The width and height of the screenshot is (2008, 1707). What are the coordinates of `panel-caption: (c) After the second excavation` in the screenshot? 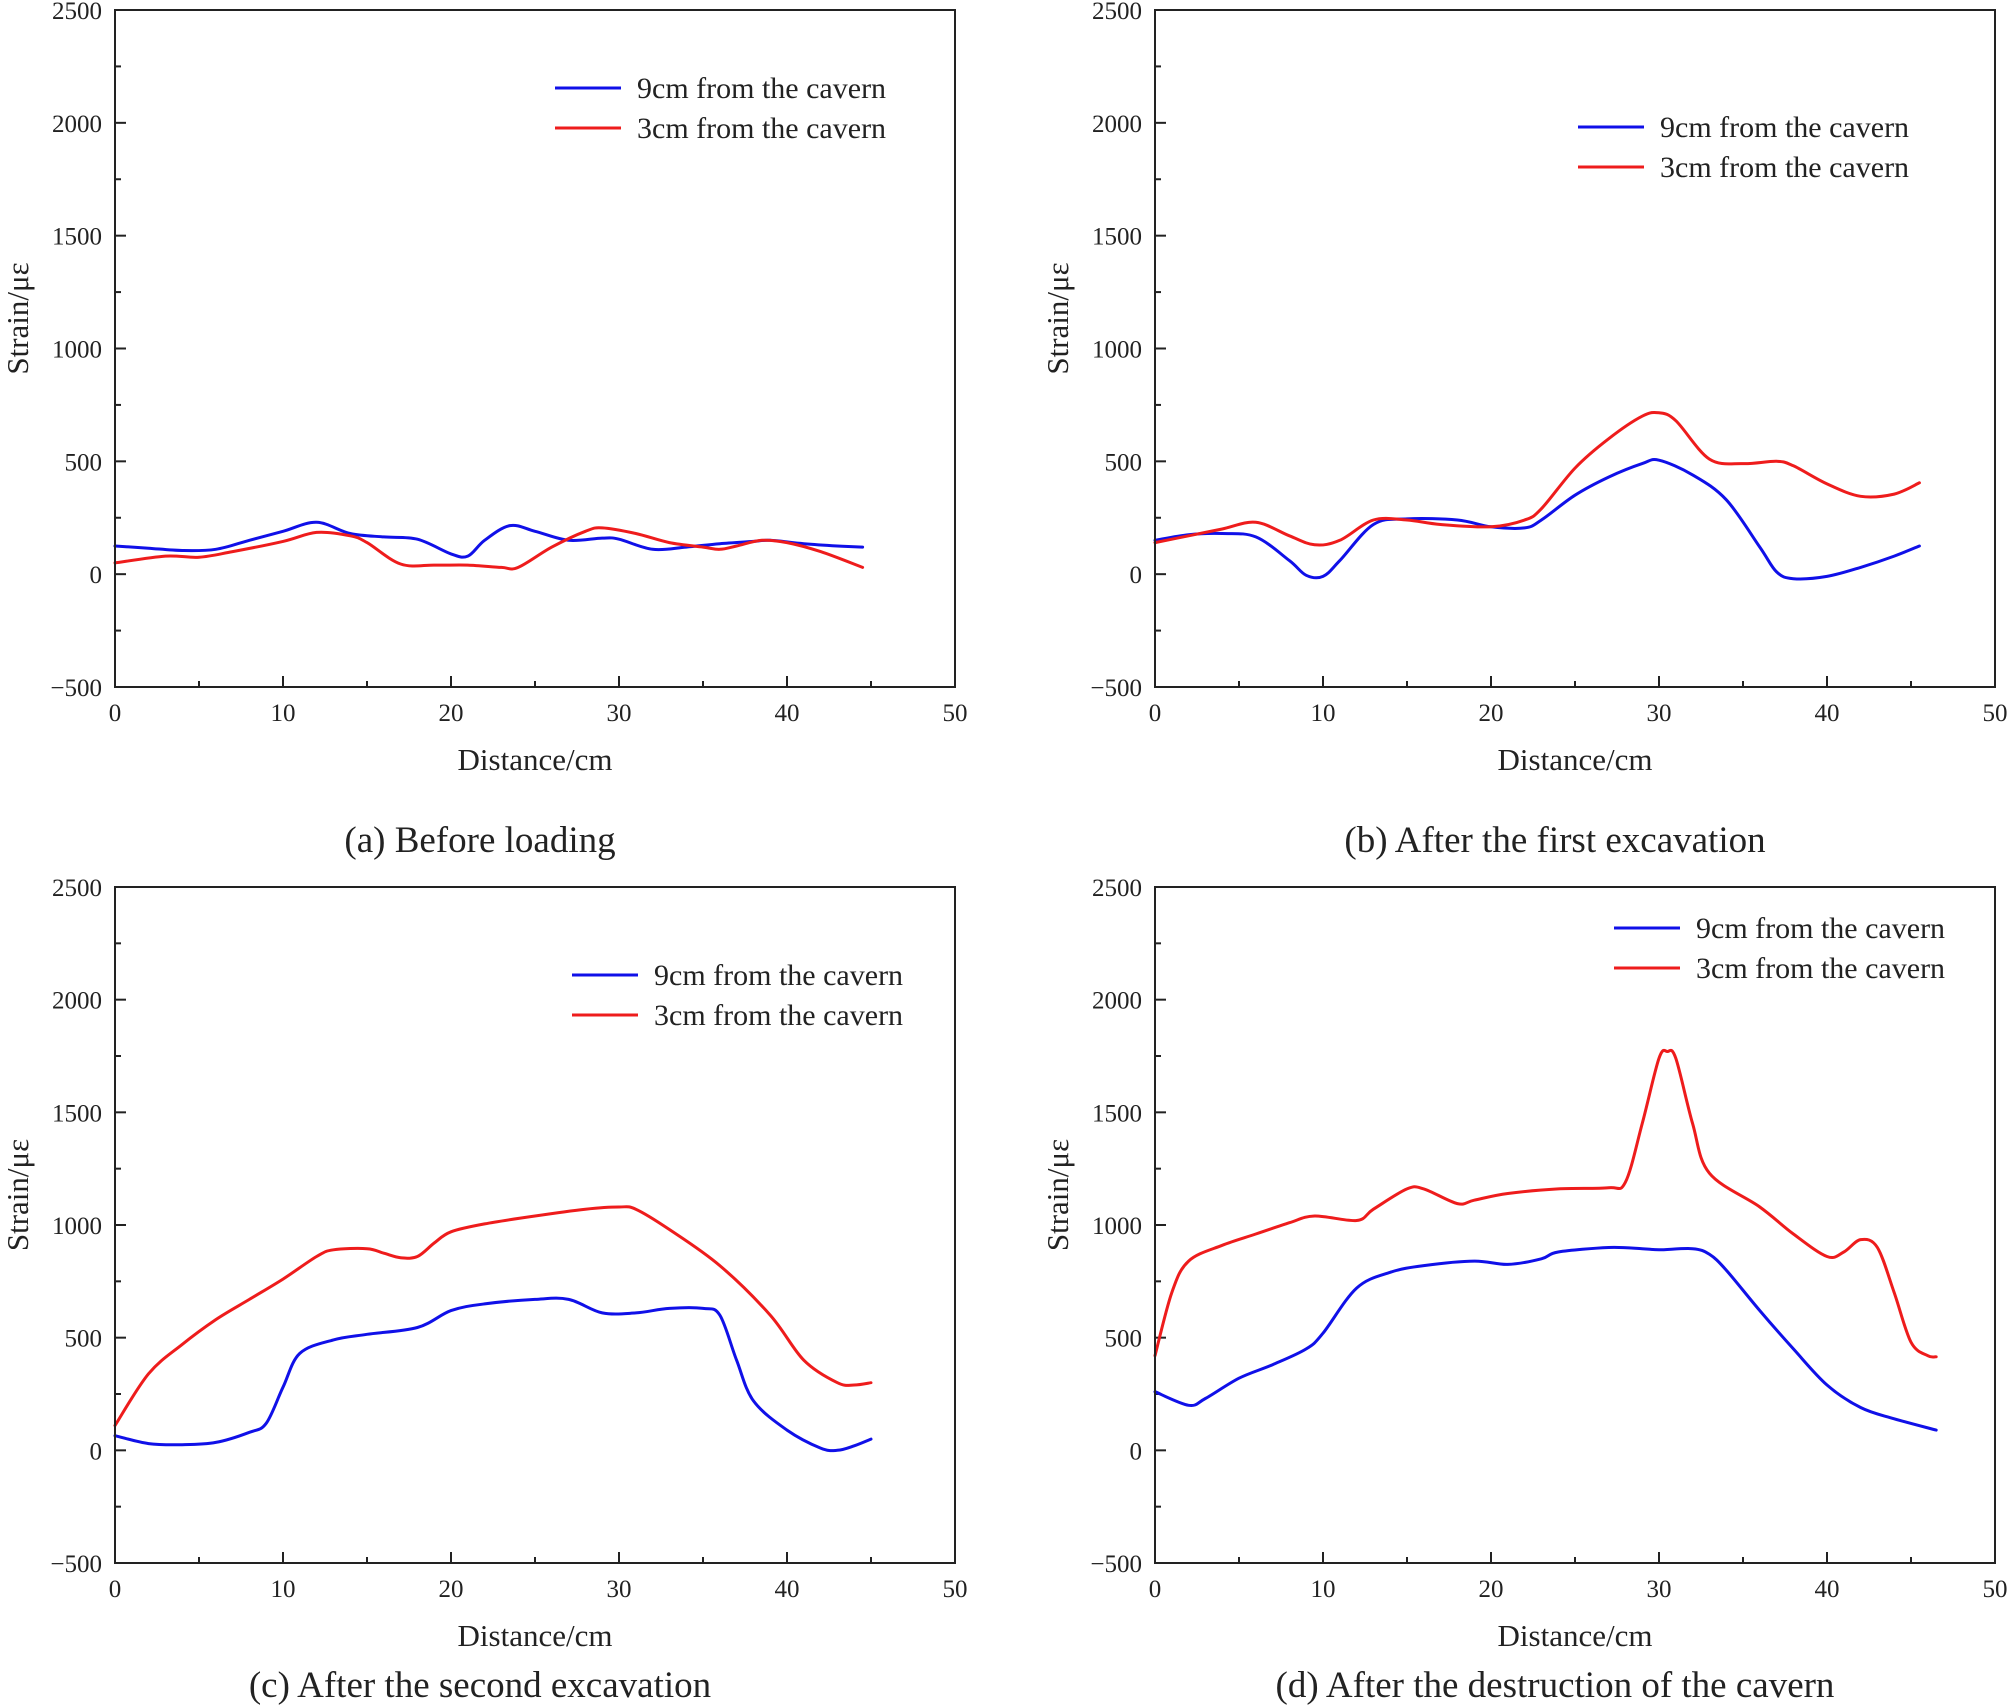 It's located at (480, 1685).